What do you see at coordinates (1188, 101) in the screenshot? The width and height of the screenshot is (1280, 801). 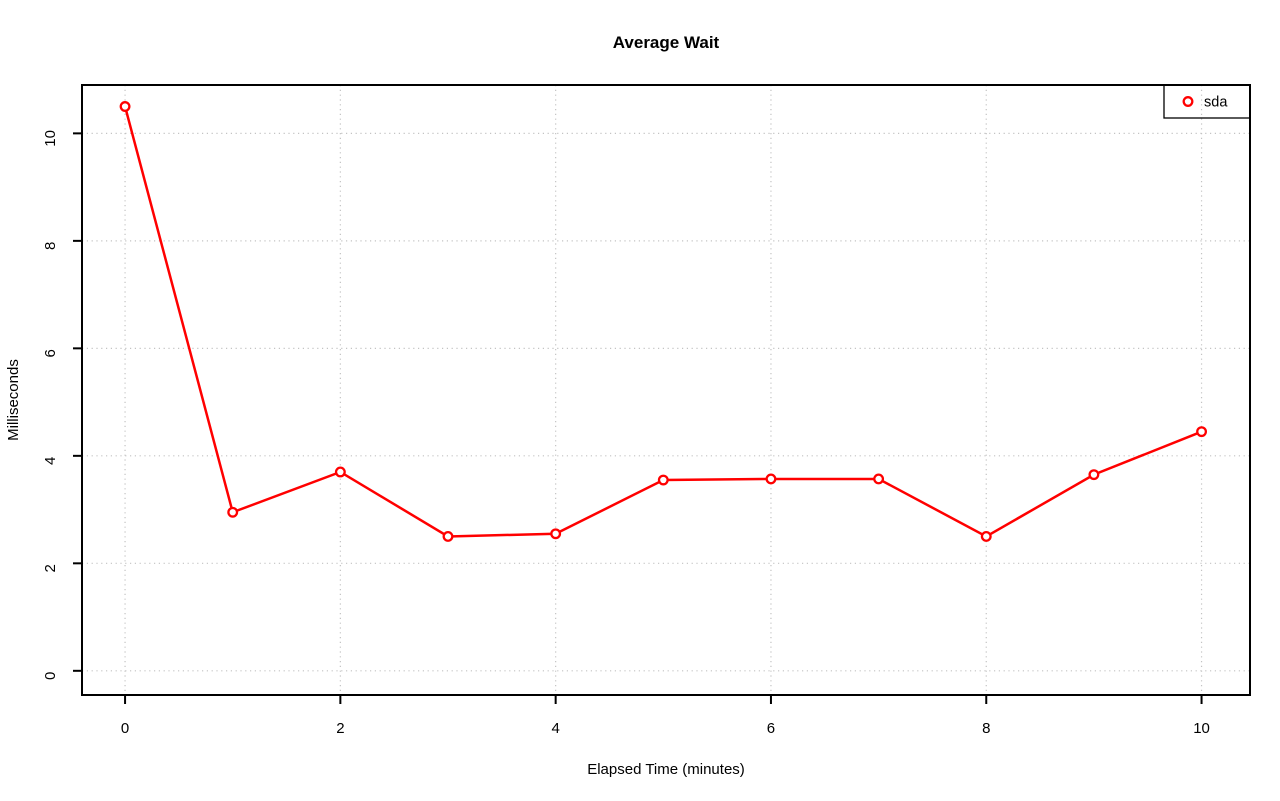 I see `legend-marker-icon` at bounding box center [1188, 101].